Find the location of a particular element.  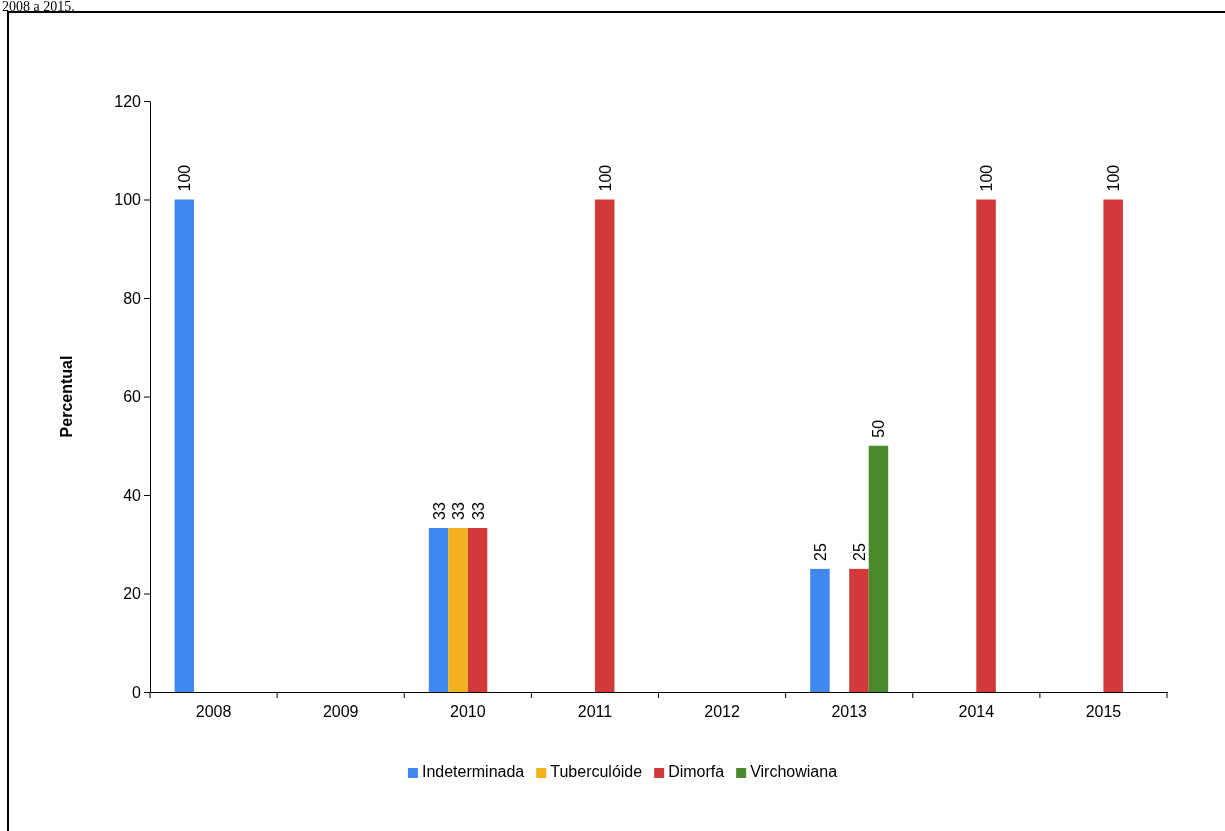

x-tick-label: 2012 is located at coordinates (722, 712).